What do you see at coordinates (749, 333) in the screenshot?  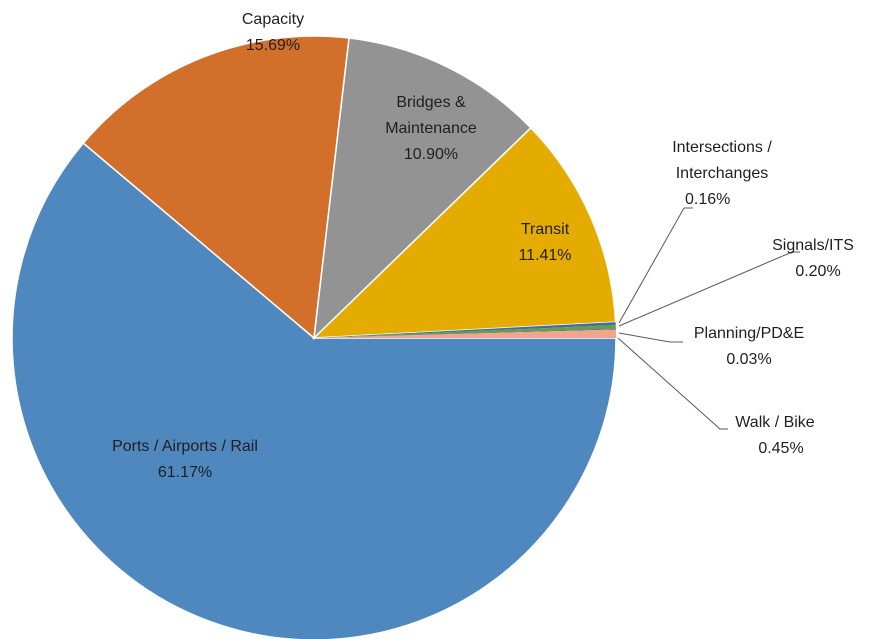 I see `slice-name: Planning/PD&E` at bounding box center [749, 333].